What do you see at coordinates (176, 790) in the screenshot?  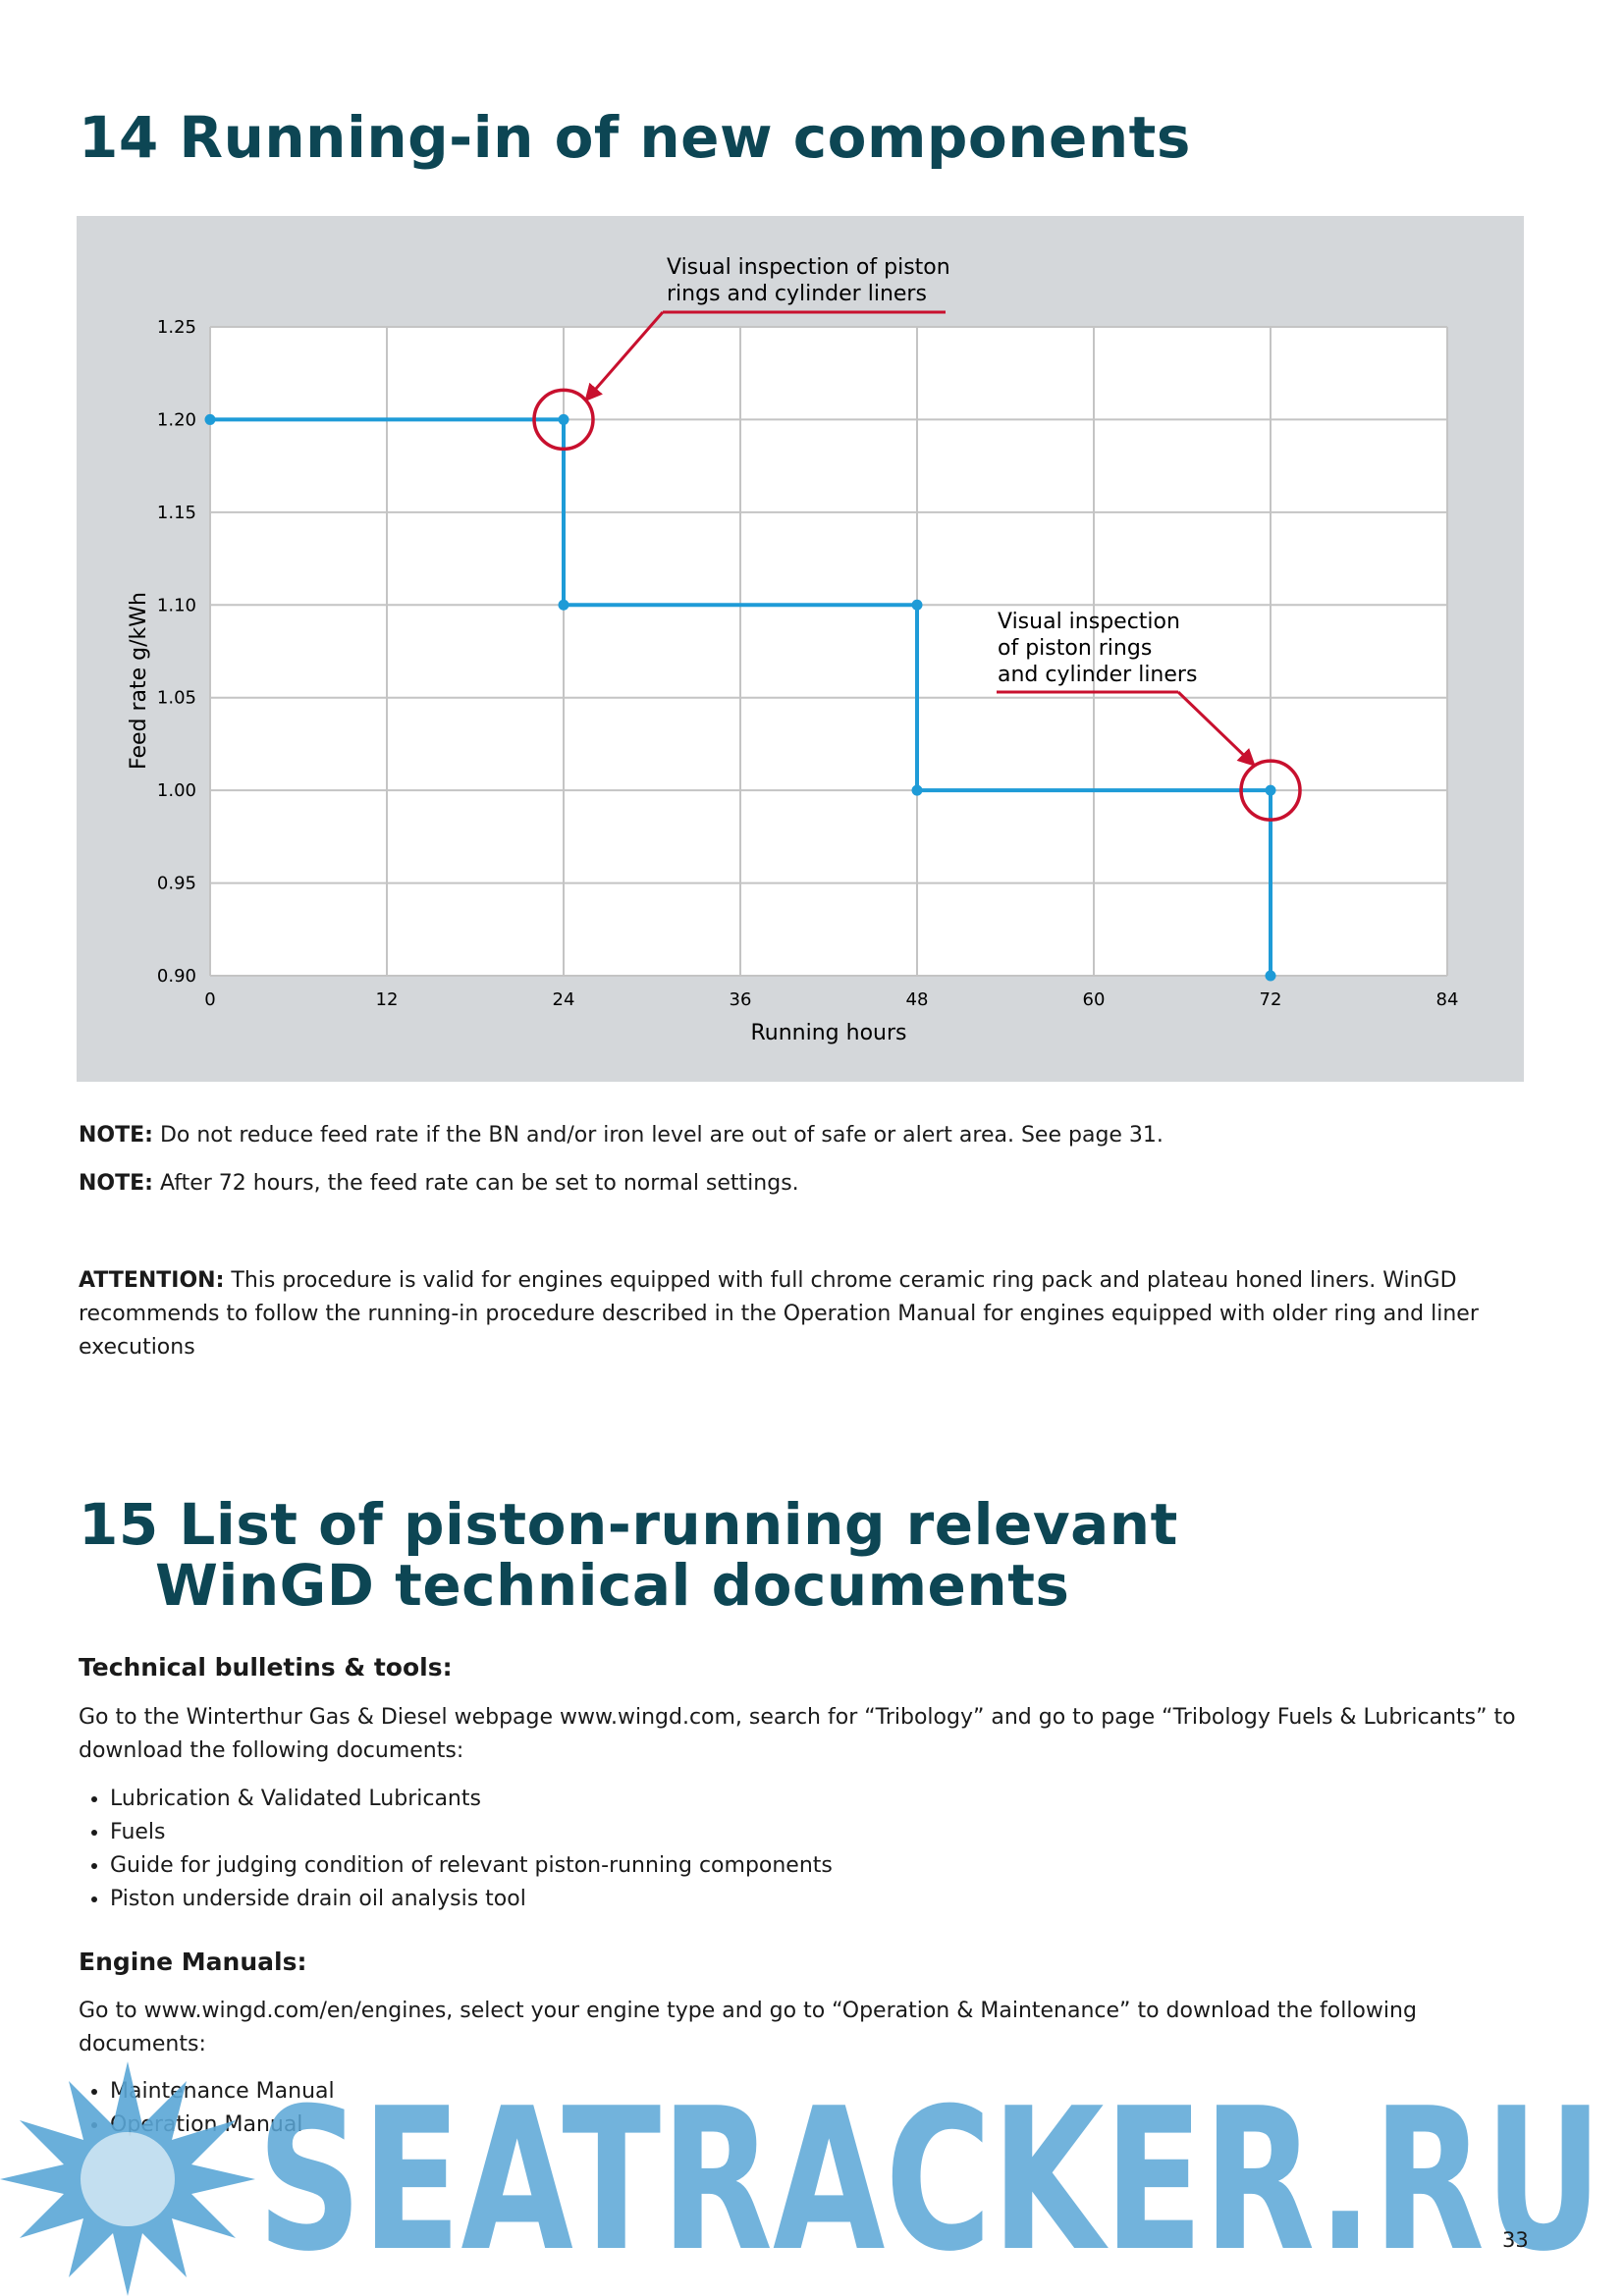 I see `y-tick-label: 1.00` at bounding box center [176, 790].